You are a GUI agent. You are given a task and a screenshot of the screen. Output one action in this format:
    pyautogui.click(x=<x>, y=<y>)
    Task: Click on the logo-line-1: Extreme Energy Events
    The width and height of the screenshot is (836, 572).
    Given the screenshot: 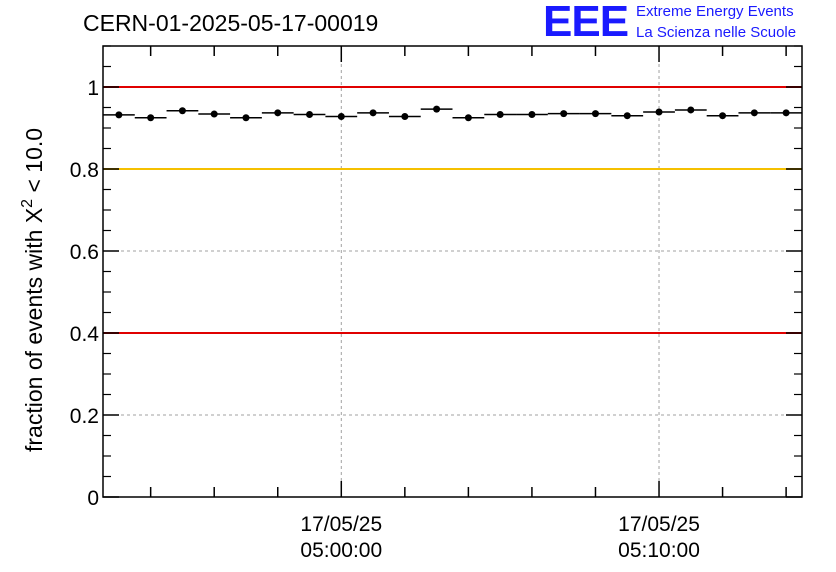 What is the action you would take?
    pyautogui.click(x=715, y=11)
    